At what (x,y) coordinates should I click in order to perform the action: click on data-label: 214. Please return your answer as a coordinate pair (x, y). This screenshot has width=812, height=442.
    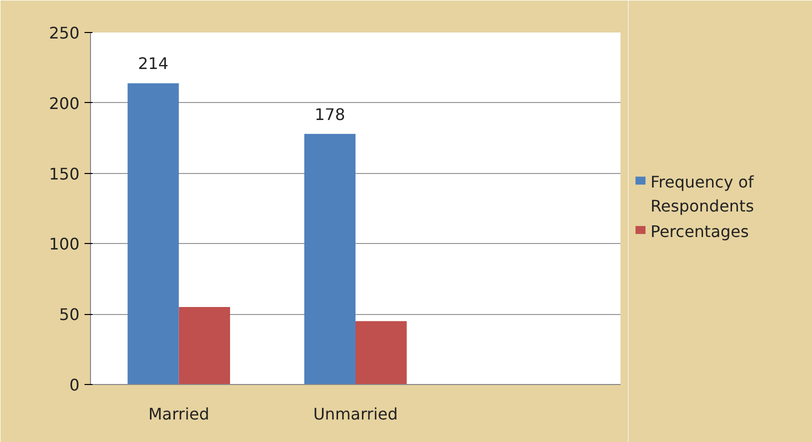
    Looking at the image, I should click on (153, 64).